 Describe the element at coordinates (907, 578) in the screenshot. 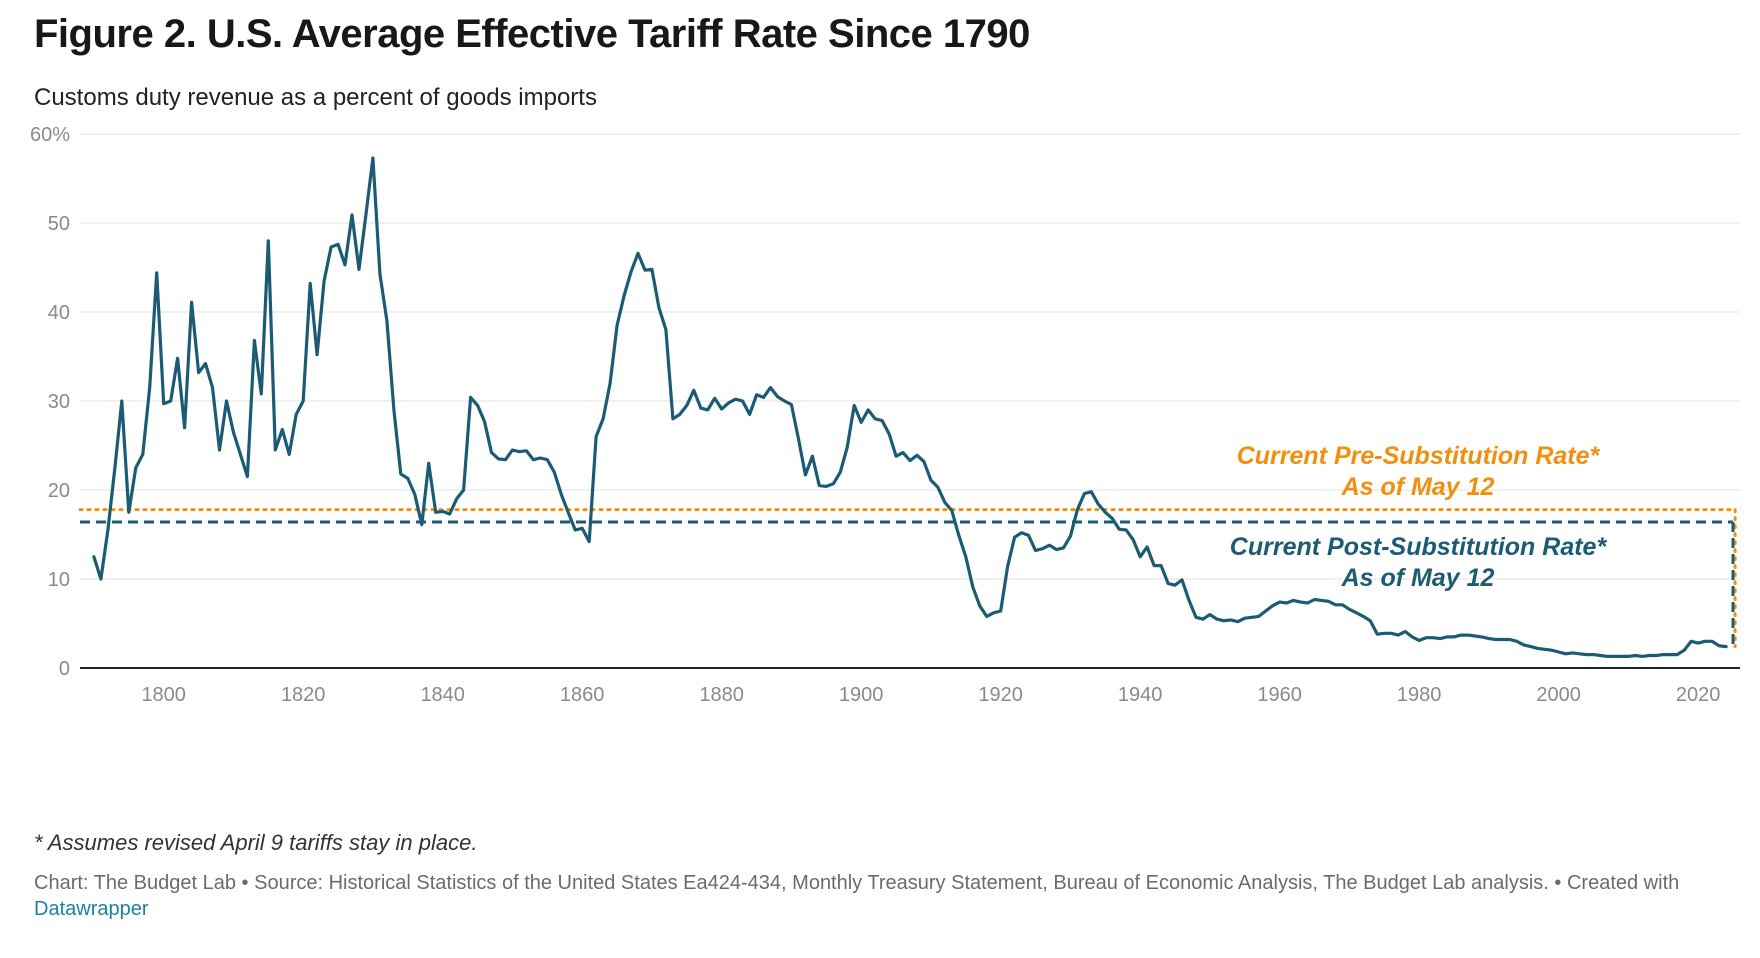

I see `reference-lines` at that location.